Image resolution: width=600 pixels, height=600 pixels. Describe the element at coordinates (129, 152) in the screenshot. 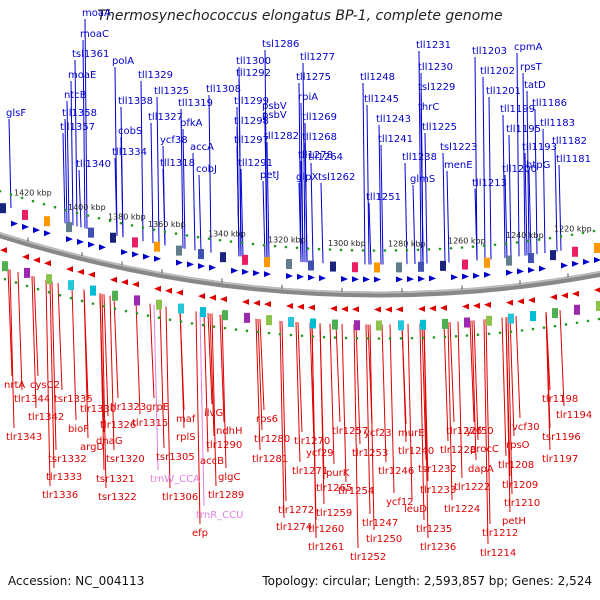

I see `gene-label-tll1334: tll1334` at that location.